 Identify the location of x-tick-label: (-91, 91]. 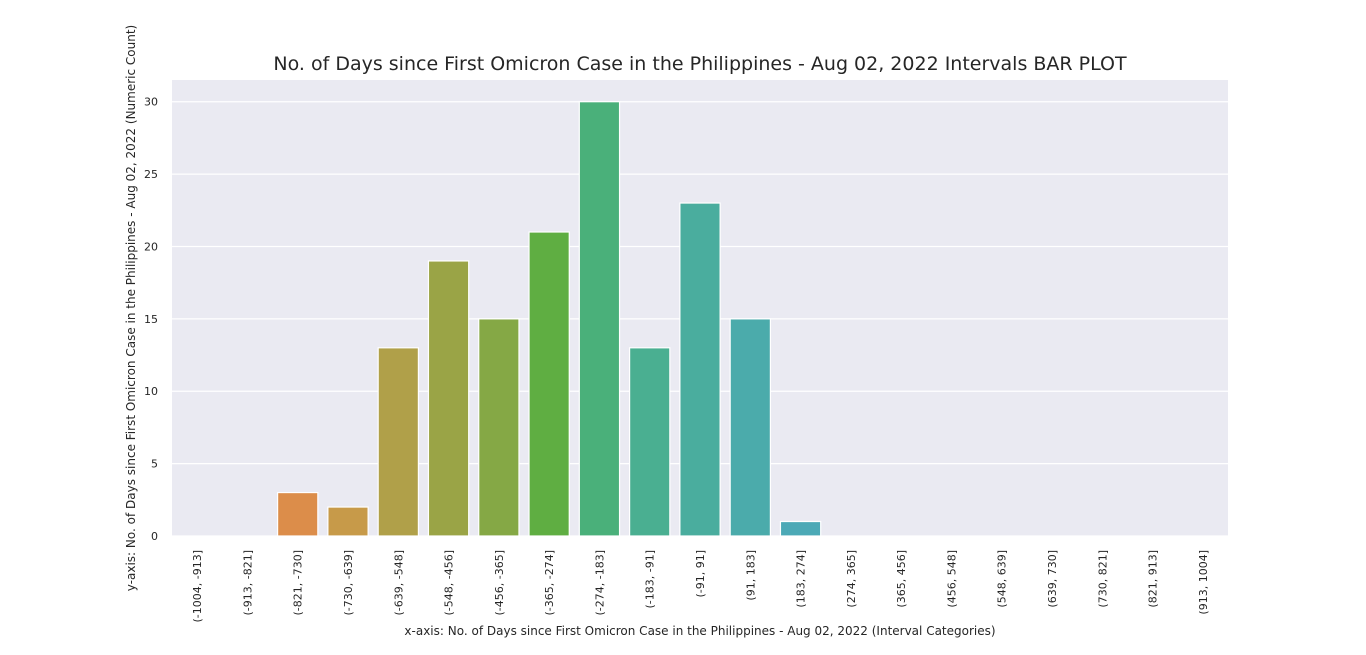
(700, 574).